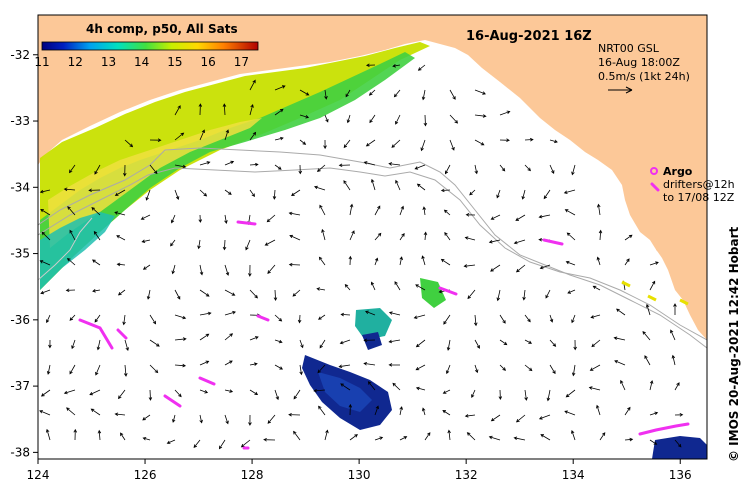 The image size is (749, 500). Describe the element at coordinates (252, 475) in the screenshot. I see `x-tick-label: 128` at that location.